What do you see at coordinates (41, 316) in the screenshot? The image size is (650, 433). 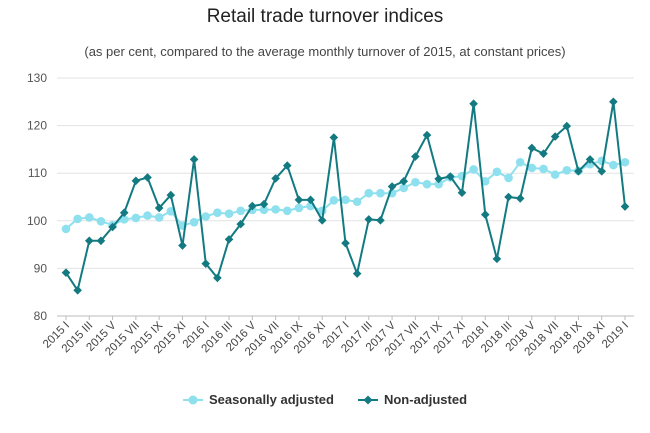 I see `y-tick-label: 80` at bounding box center [41, 316].